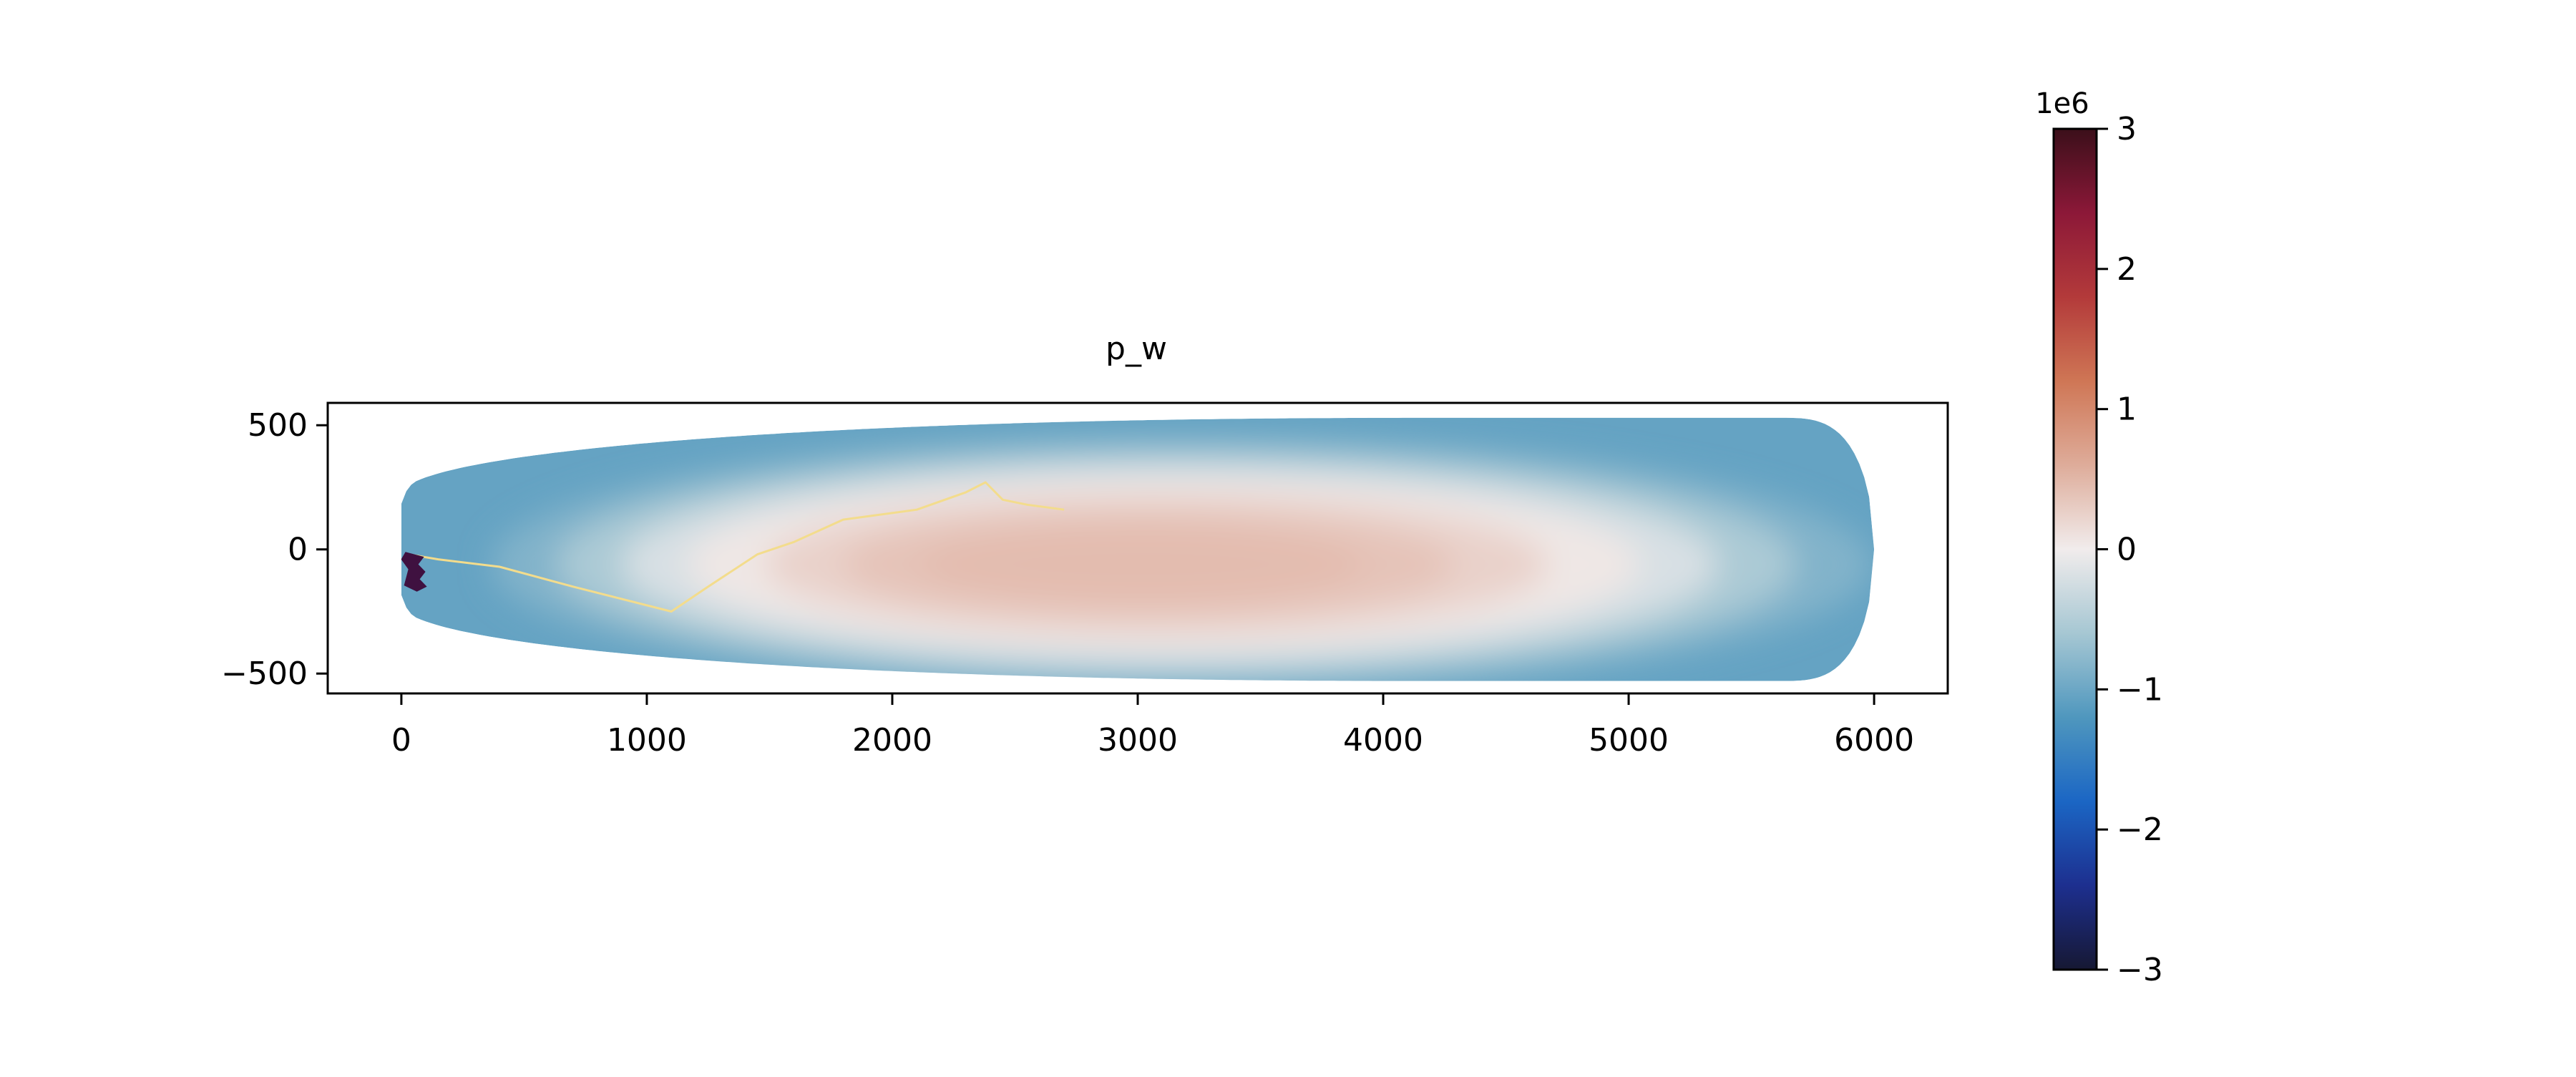 Image resolution: width=2576 pixels, height=1077 pixels. I want to click on x-tick-label-1000: 1000, so click(647, 740).